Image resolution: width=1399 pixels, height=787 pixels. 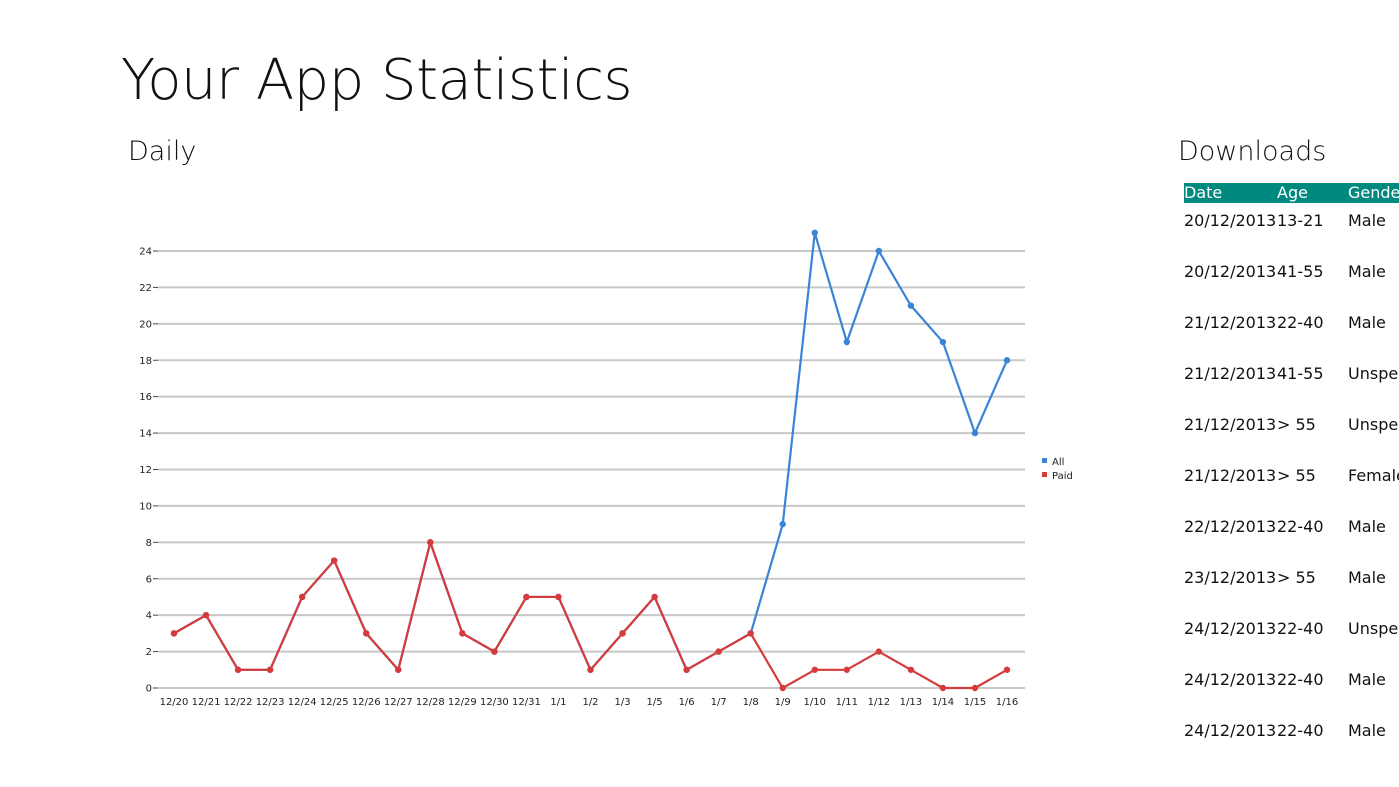 I want to click on header-age: Age, so click(x=1292, y=192).